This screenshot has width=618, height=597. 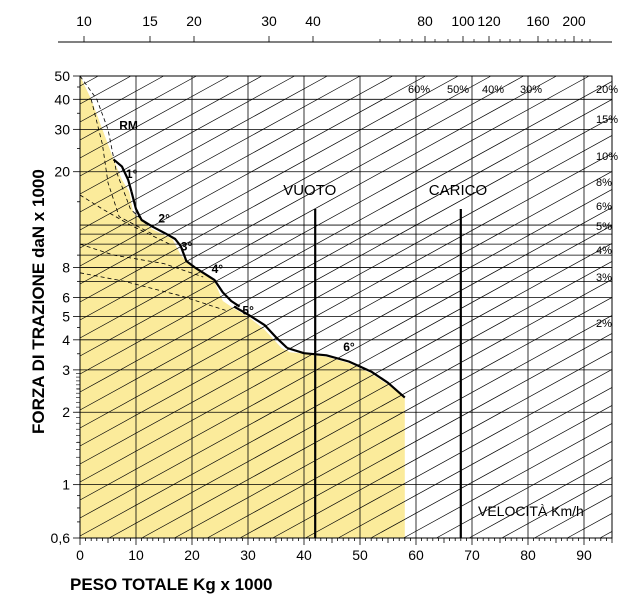 I want to click on x-axis-title: PESO TOTALE Kg x 1000, so click(x=171, y=584).